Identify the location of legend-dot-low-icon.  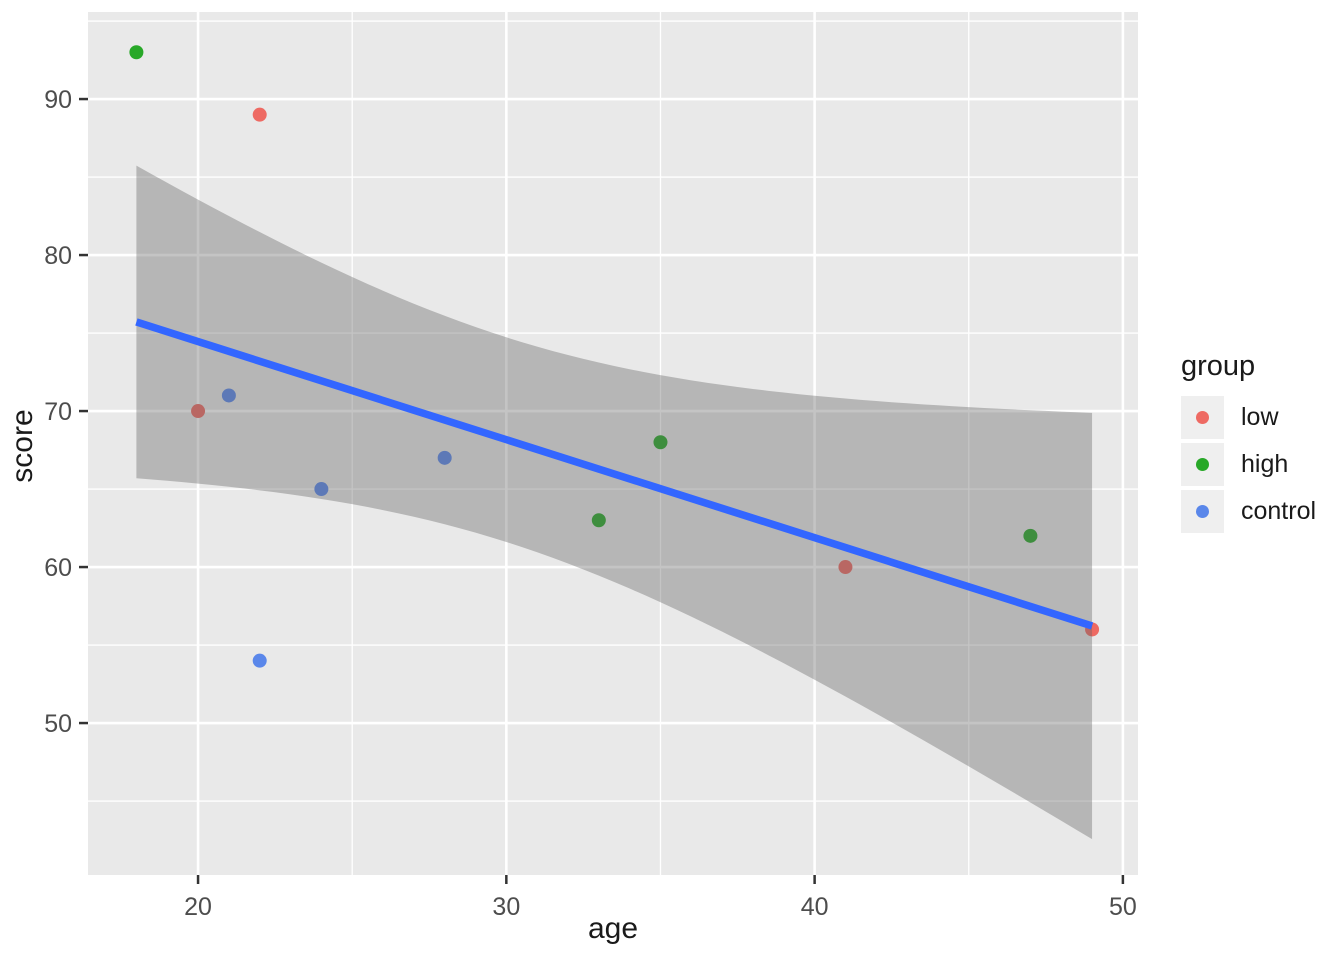
(1202, 417).